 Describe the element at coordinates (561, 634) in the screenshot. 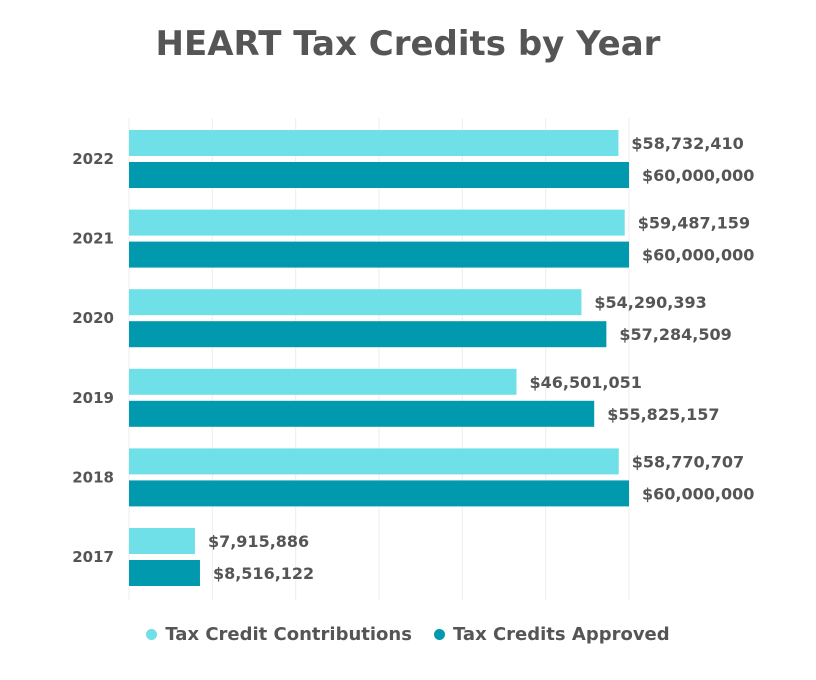

I see `legend-label-approved: Tax Credits Approved` at that location.